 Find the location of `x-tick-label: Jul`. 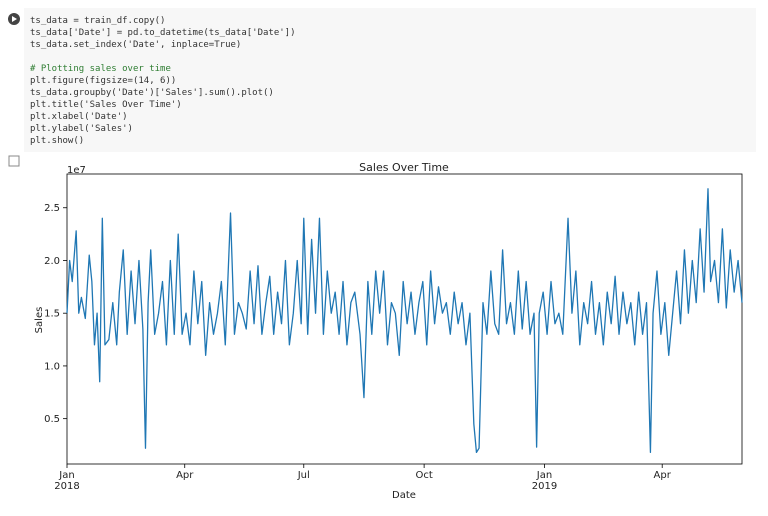

x-tick-label: Jul is located at coordinates (303, 475).